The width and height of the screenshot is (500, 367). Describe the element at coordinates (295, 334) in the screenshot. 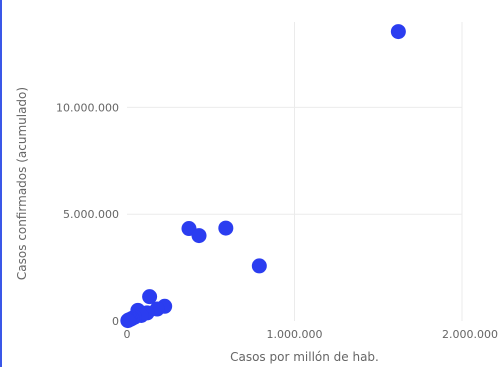

I see `x-tick-label: 1.000.000` at that location.